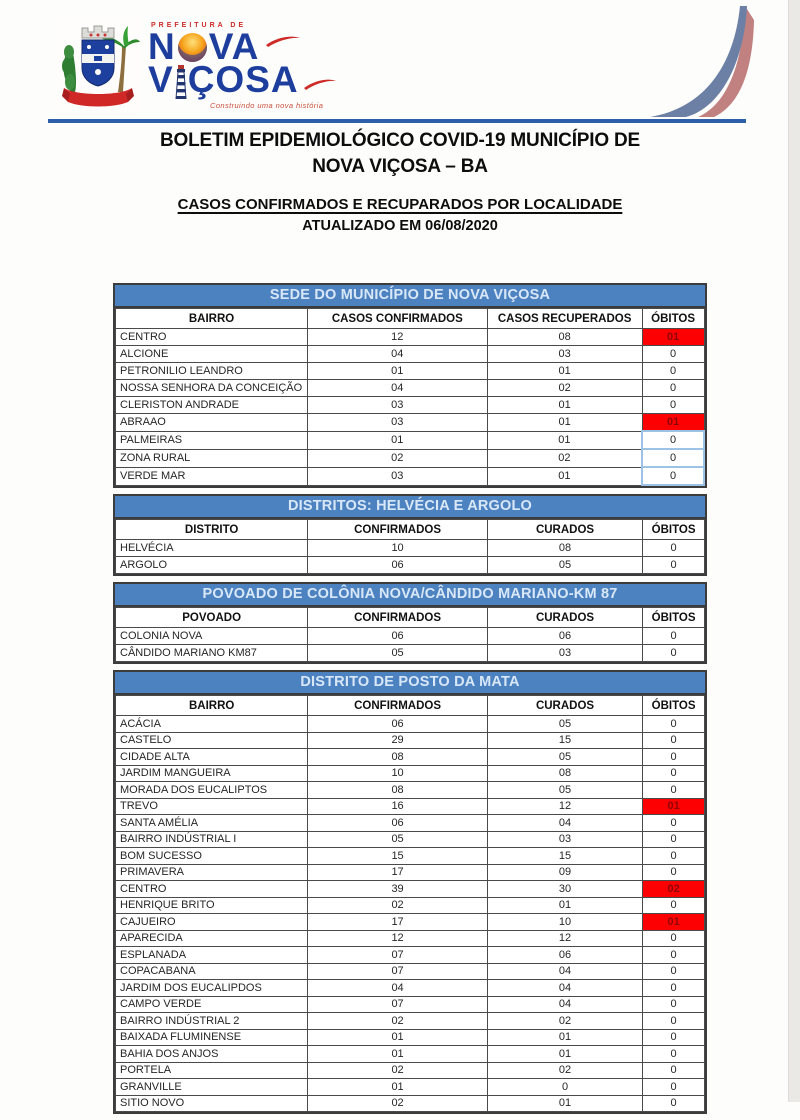 Image resolution: width=800 pixels, height=1120 pixels. I want to click on value-cell: 07, so click(397, 955).